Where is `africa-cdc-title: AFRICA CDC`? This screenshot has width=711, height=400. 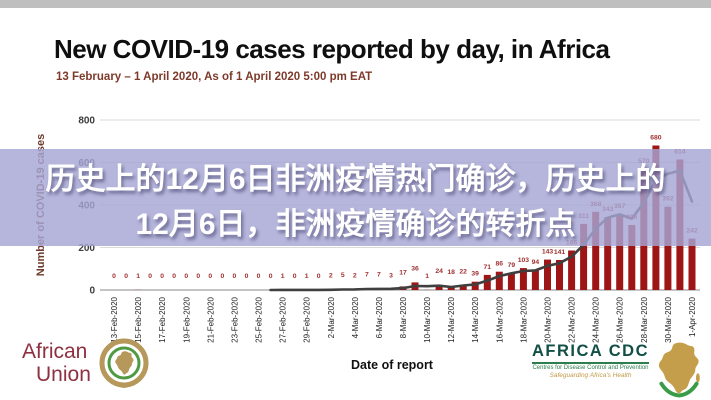
africa-cdc-title: AFRICA CDC is located at coordinates (590, 351).